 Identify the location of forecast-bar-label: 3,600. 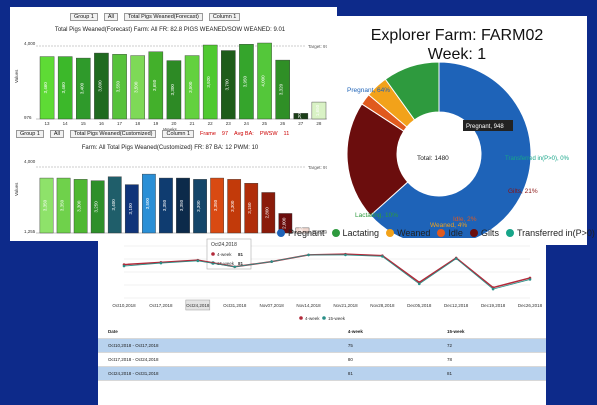
(99, 86).